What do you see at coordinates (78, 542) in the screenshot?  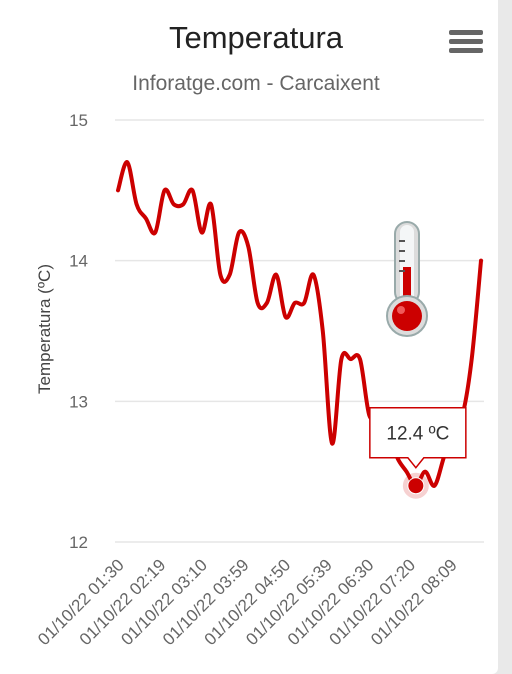 I see `y-tick-label: 12` at bounding box center [78, 542].